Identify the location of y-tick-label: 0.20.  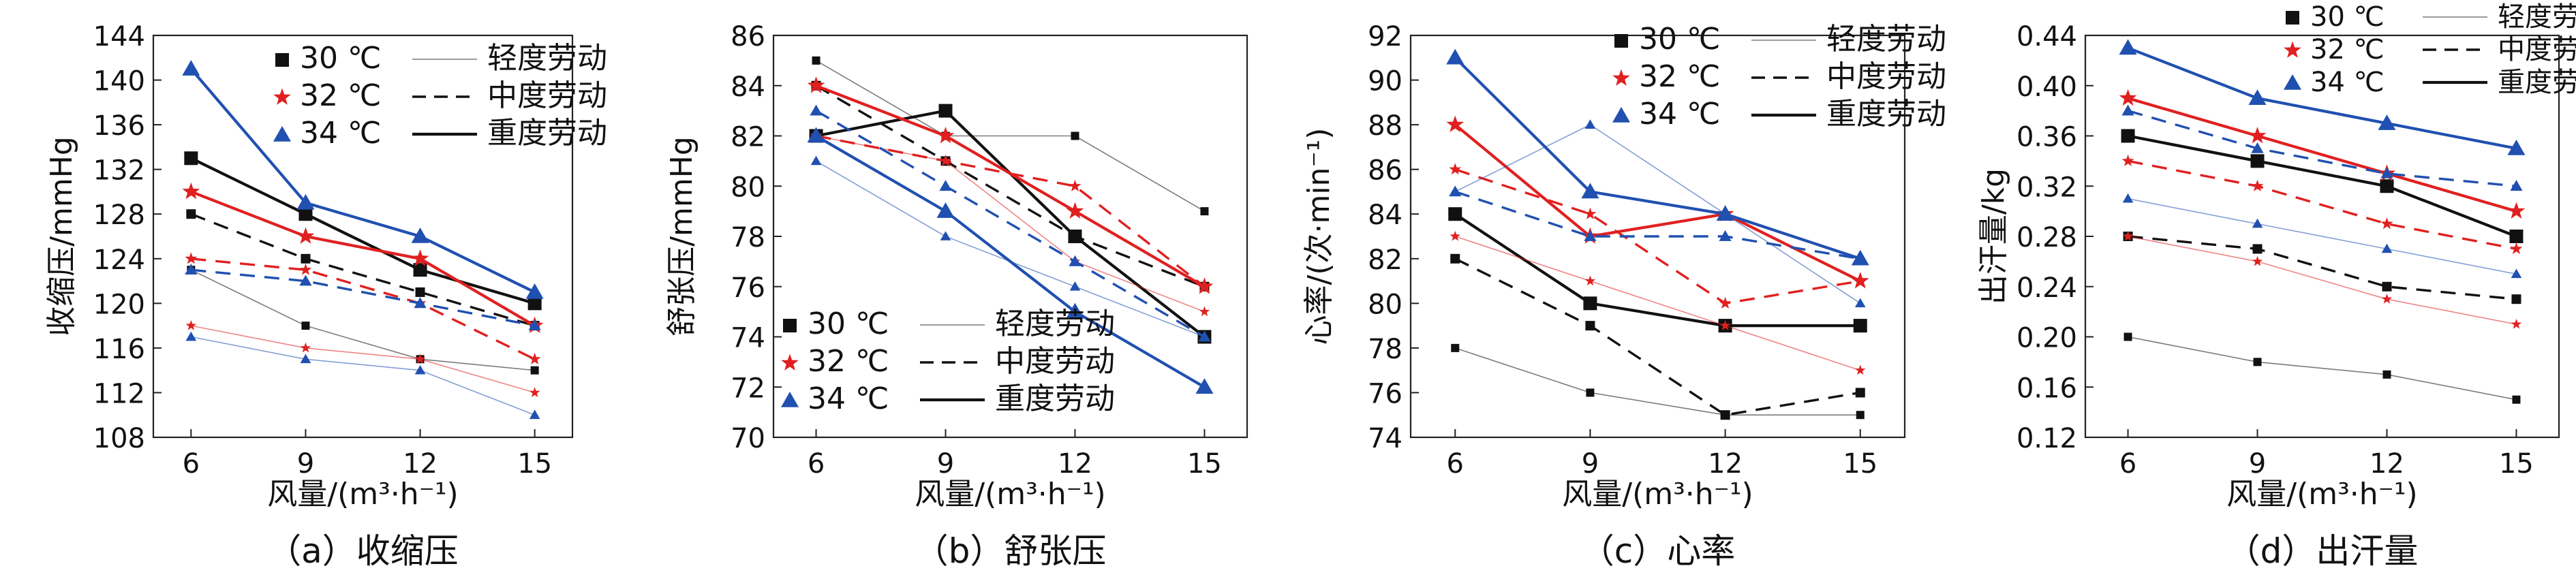
(2047, 338).